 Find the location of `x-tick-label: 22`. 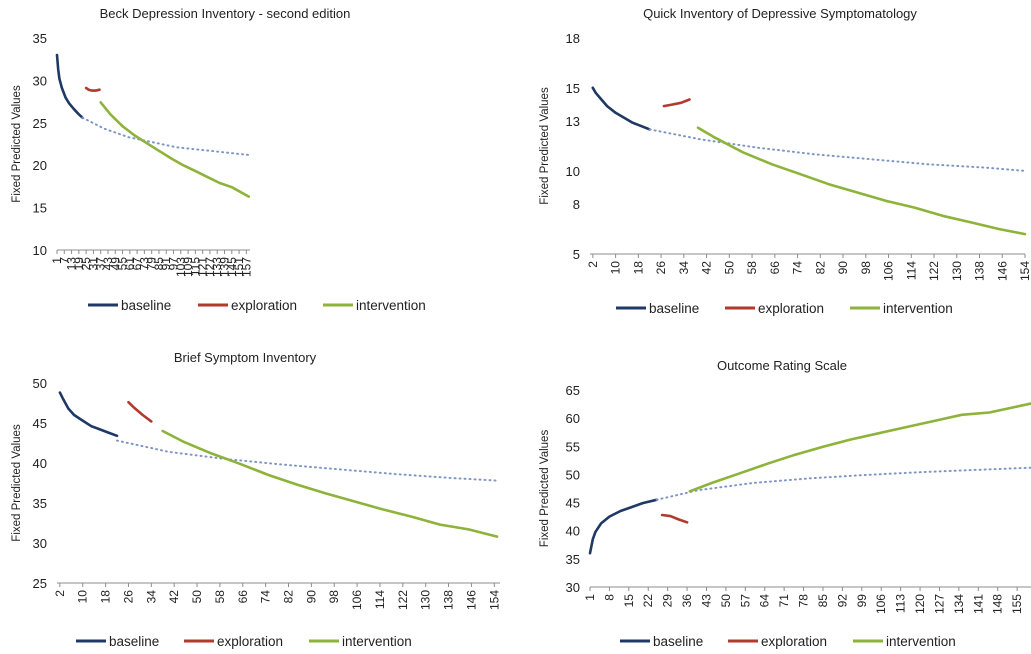

x-tick-label: 22 is located at coordinates (648, 601).